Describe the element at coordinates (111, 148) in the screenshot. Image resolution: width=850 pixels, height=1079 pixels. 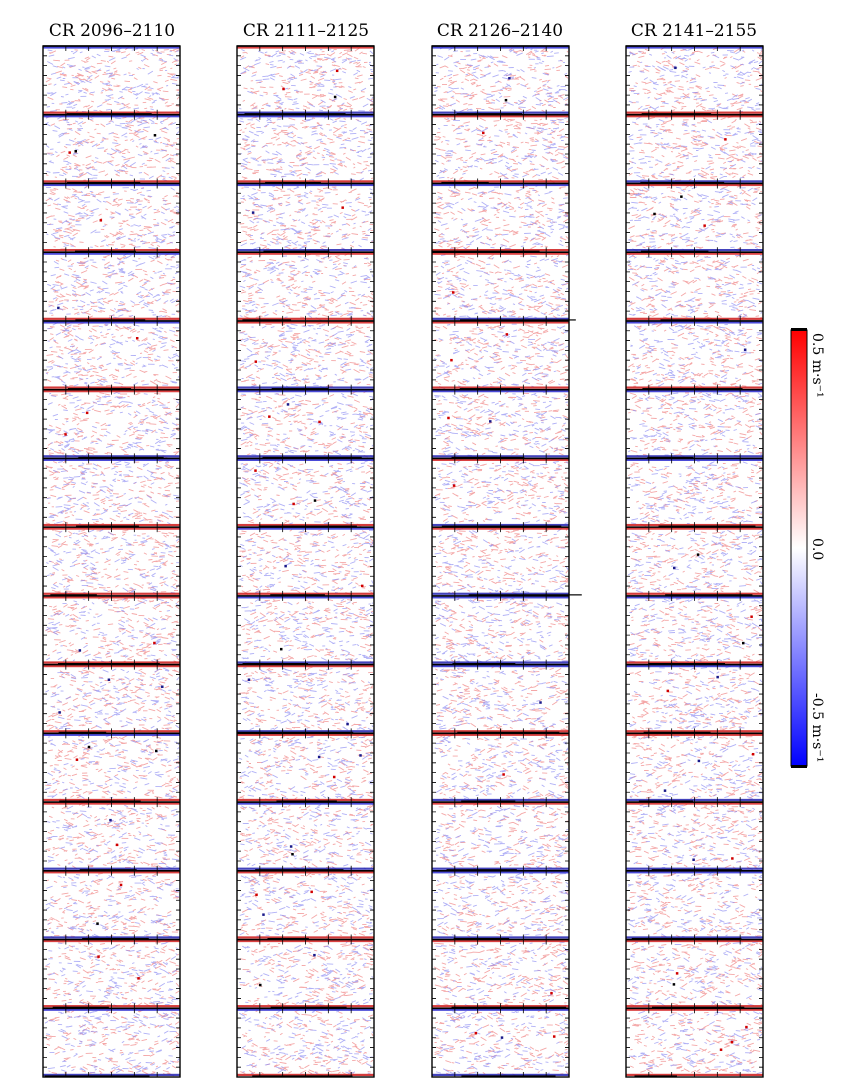
I see `panel-cr-2097` at that location.